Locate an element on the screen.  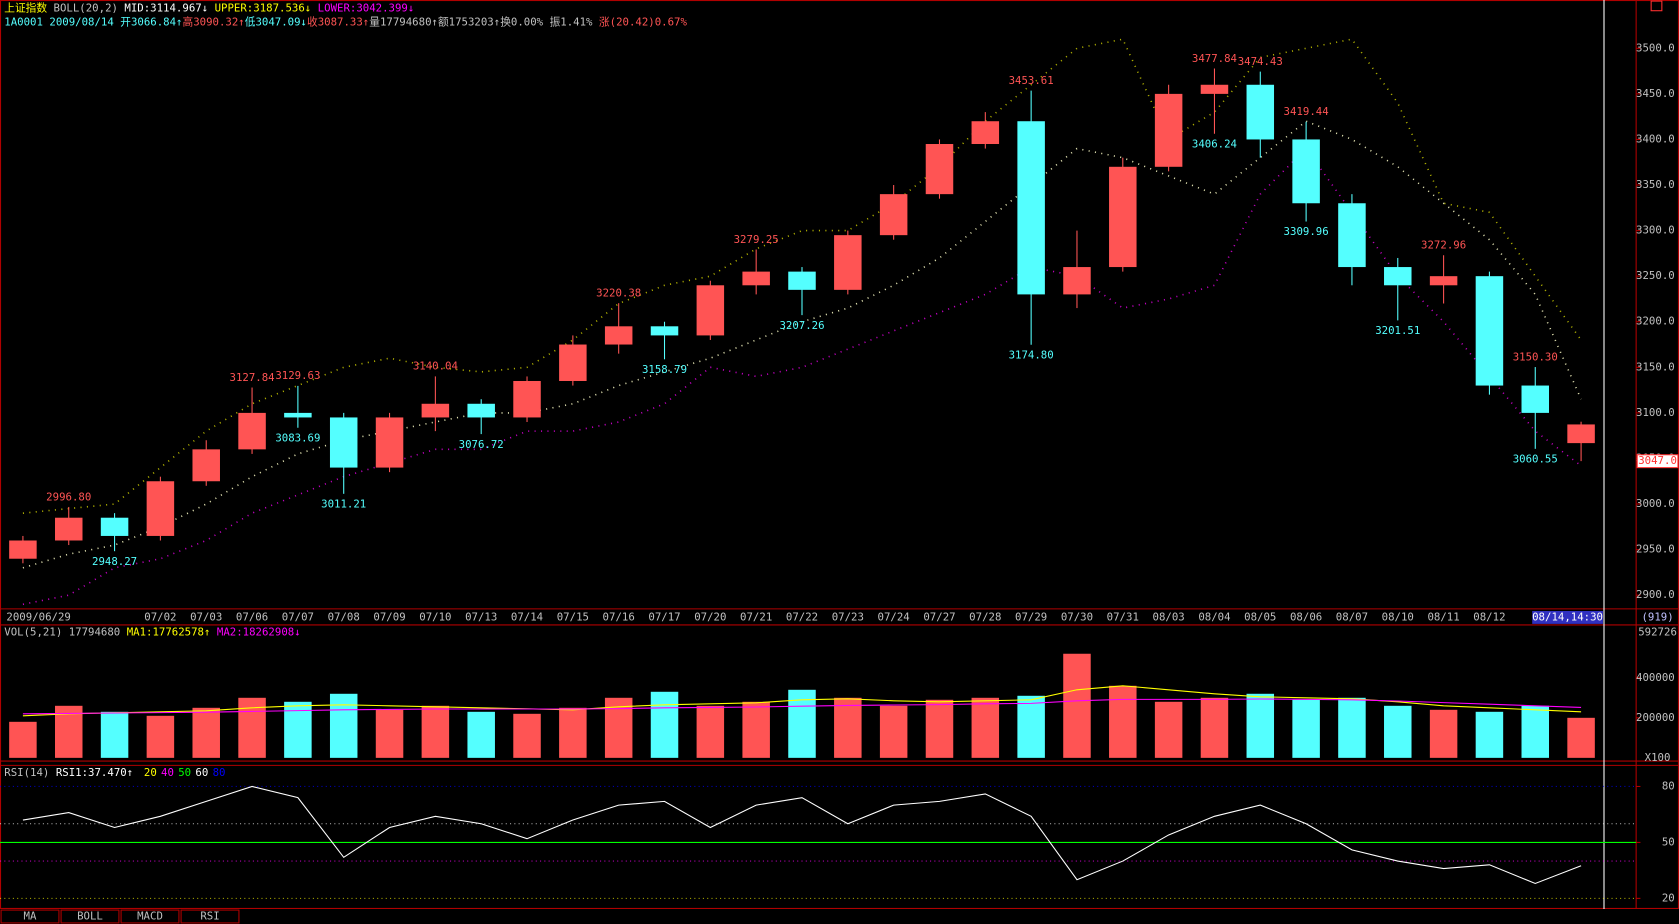
tab-label: MACD is located at coordinates (150, 915).